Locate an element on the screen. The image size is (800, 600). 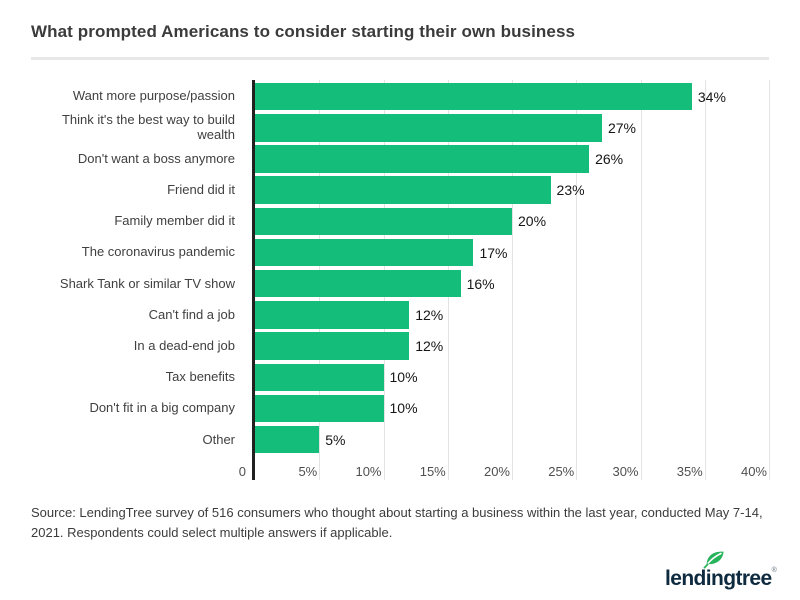
chart-row: The coronavirus pandemic 17% is located at coordinates (400, 252).